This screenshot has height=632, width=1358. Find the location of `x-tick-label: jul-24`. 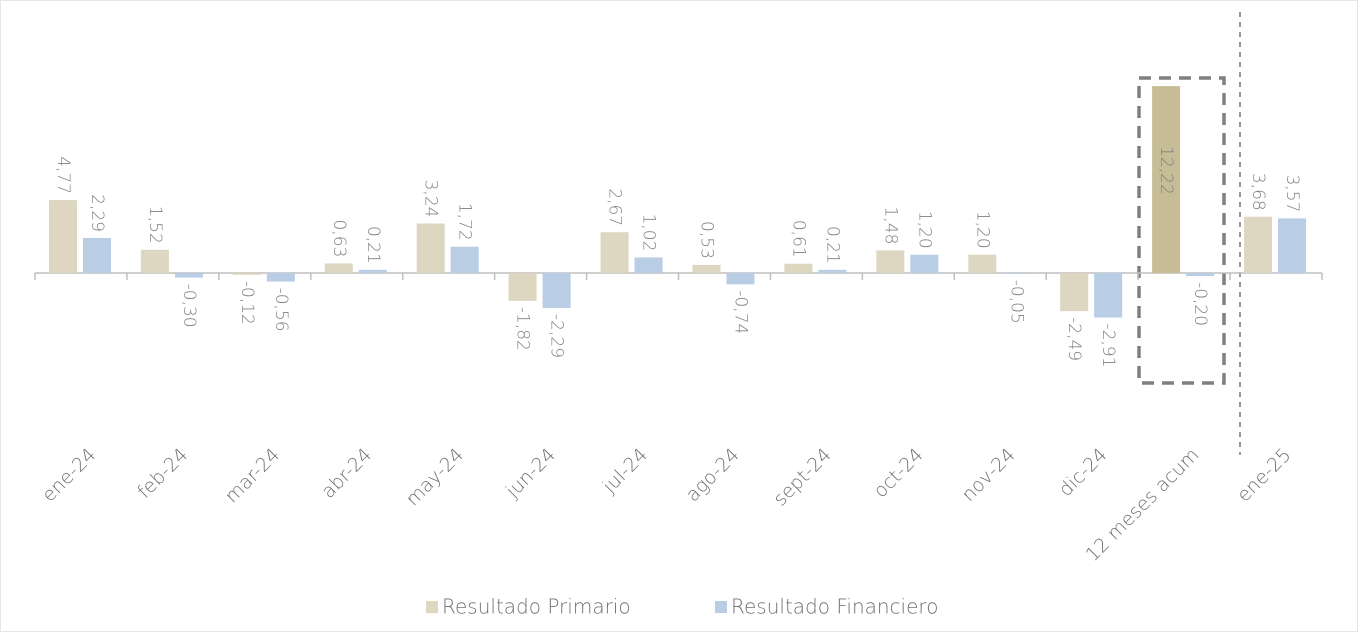

x-tick-label: jul-24 is located at coordinates (625, 471).